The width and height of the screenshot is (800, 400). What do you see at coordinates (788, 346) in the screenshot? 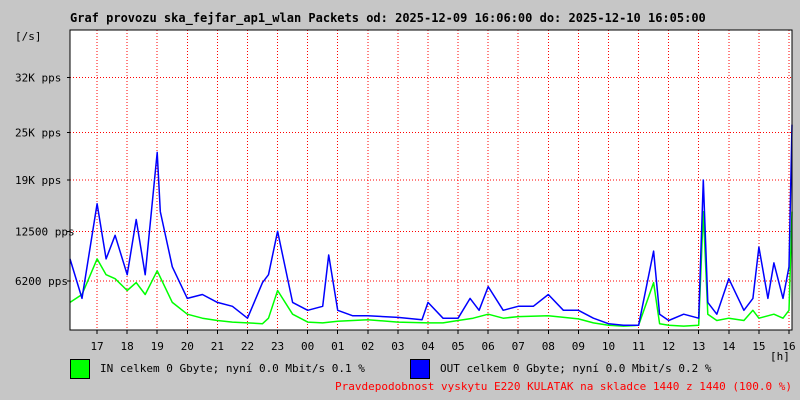
I see `x-tick-label: 16` at bounding box center [788, 346].